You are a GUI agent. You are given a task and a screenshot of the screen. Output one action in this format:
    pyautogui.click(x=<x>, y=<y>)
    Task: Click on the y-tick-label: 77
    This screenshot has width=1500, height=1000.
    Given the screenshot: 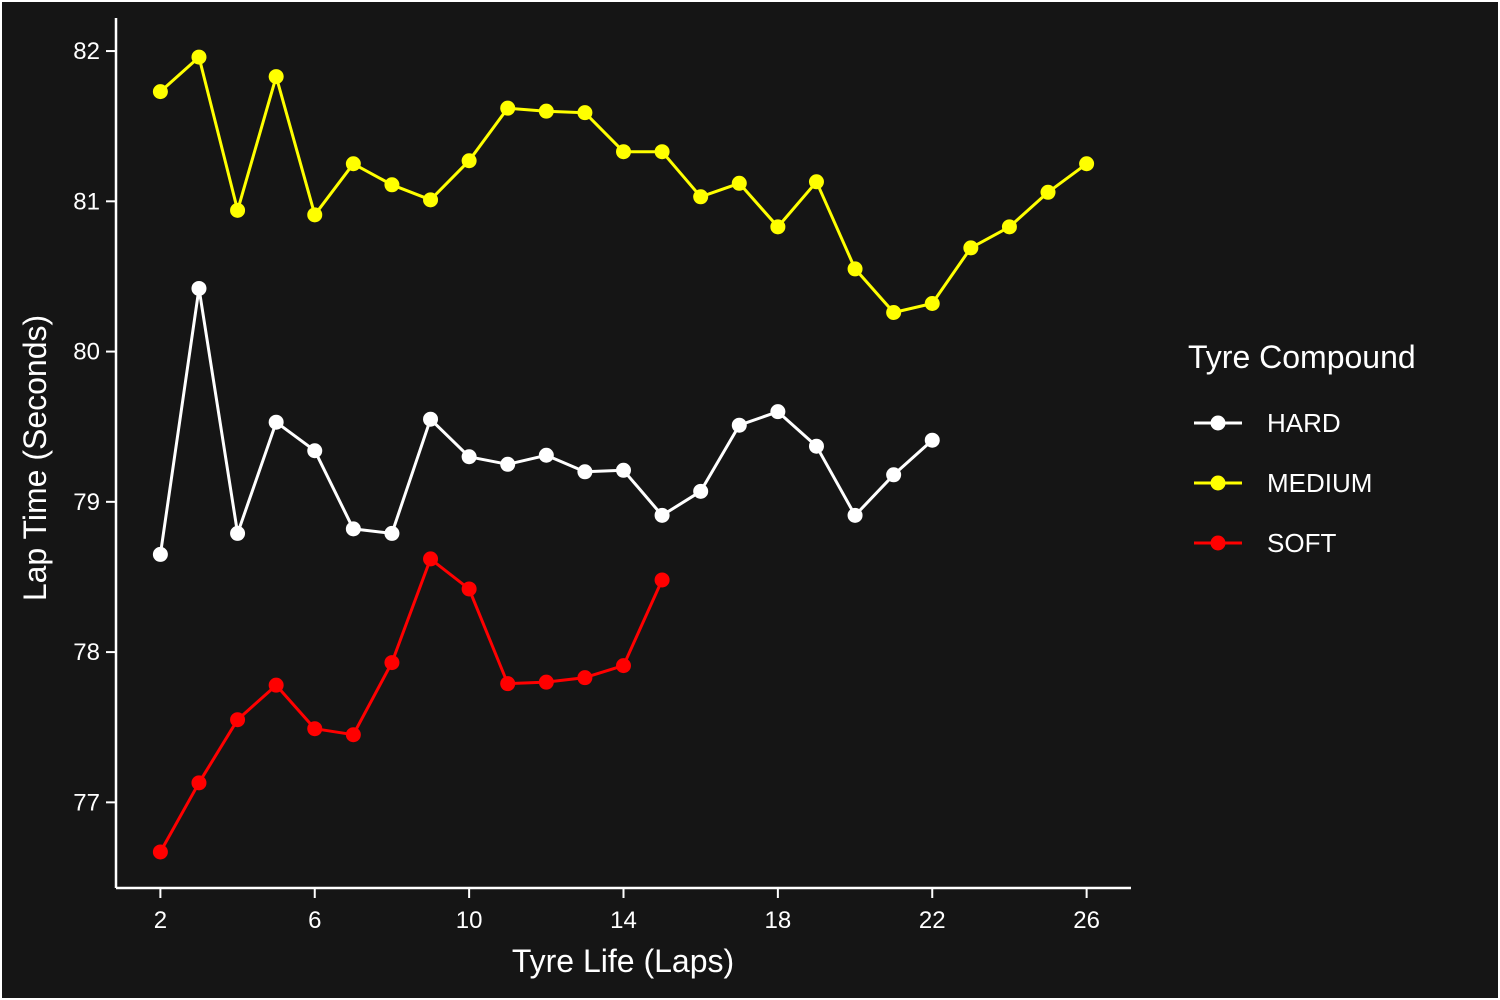 What is the action you would take?
    pyautogui.click(x=86, y=802)
    